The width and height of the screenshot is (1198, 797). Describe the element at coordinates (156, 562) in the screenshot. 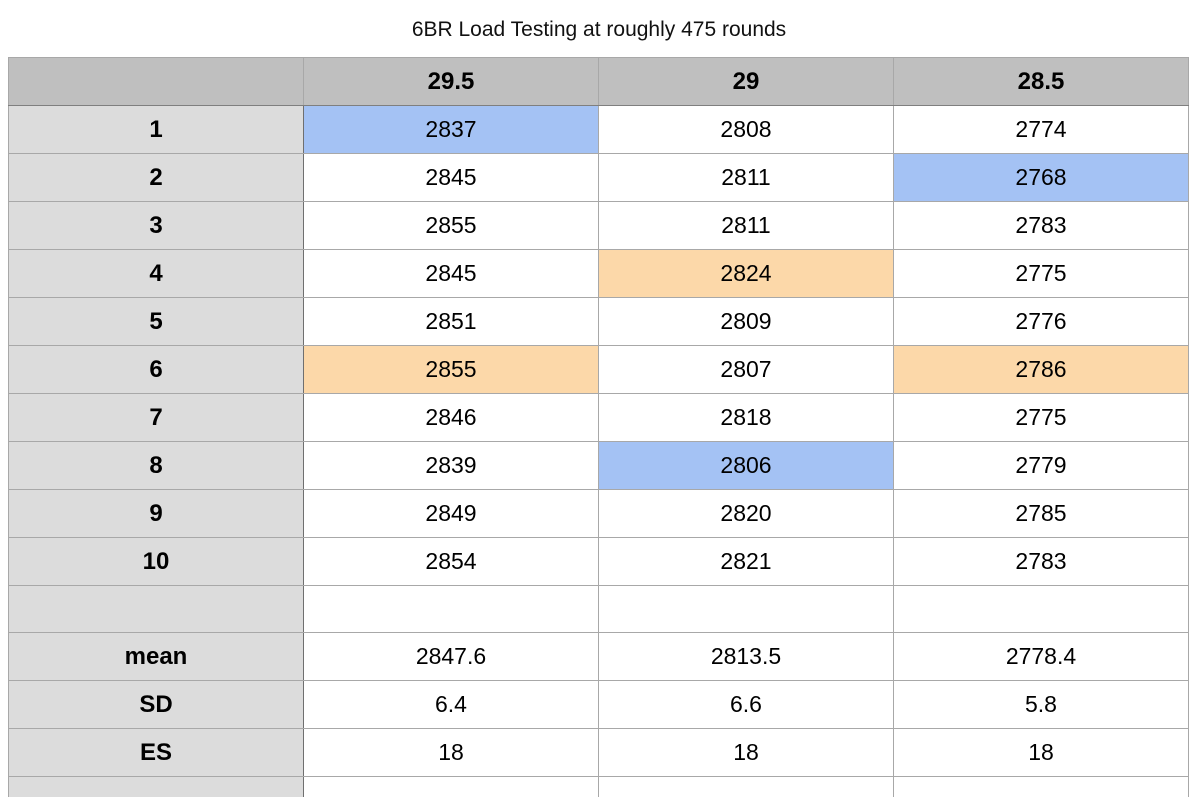

I see `row-header: 10` at that location.